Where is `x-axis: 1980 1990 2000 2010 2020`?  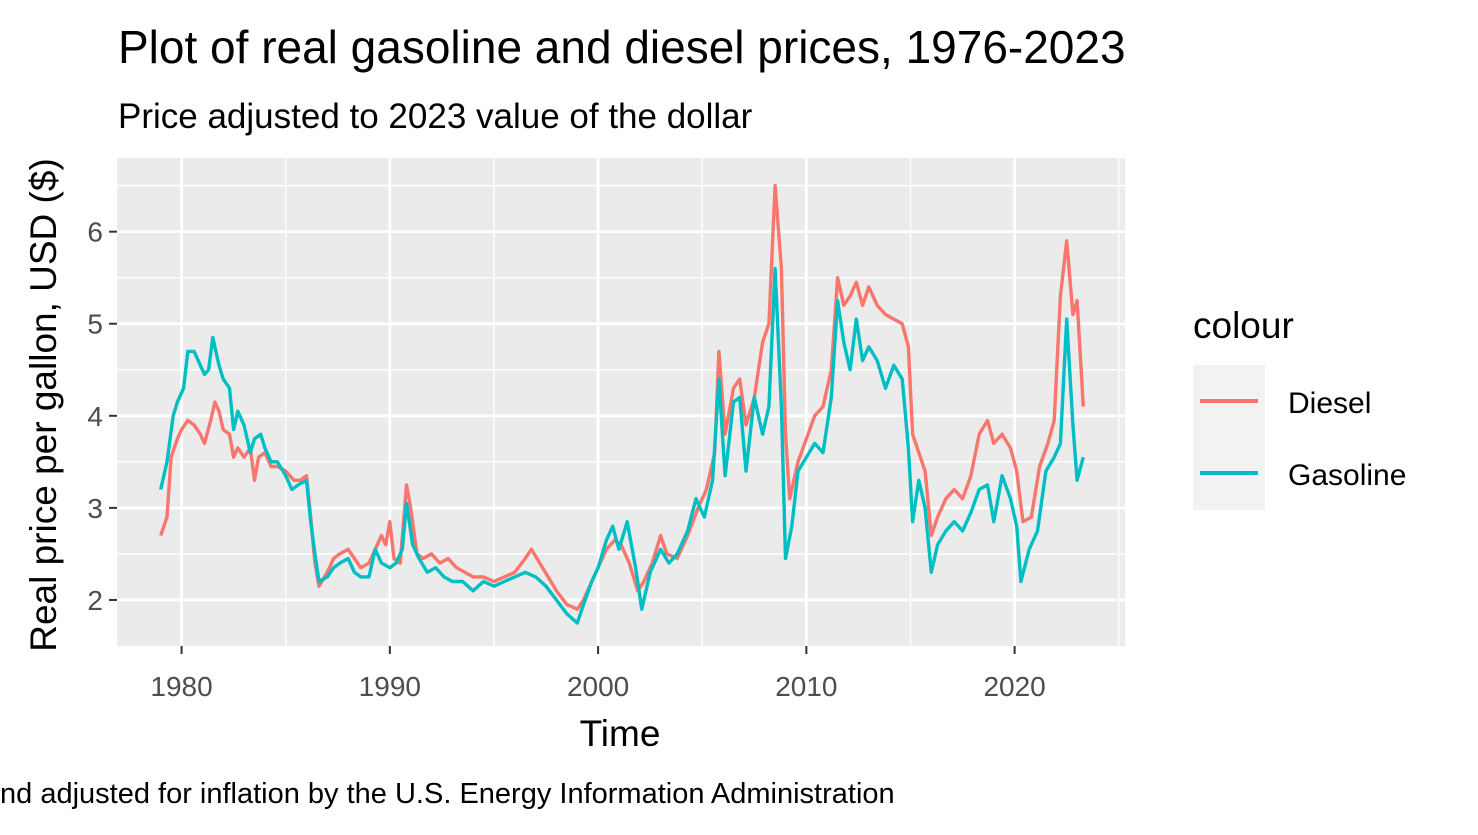
x-axis: 1980 1990 2000 2010 2020 is located at coordinates (598, 674).